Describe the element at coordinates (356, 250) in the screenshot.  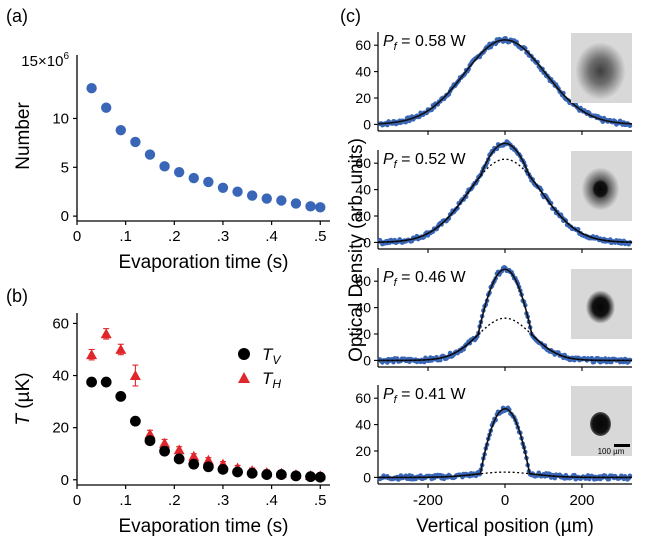
I see `y-axis-label: Optical Density (arb. units)` at that location.